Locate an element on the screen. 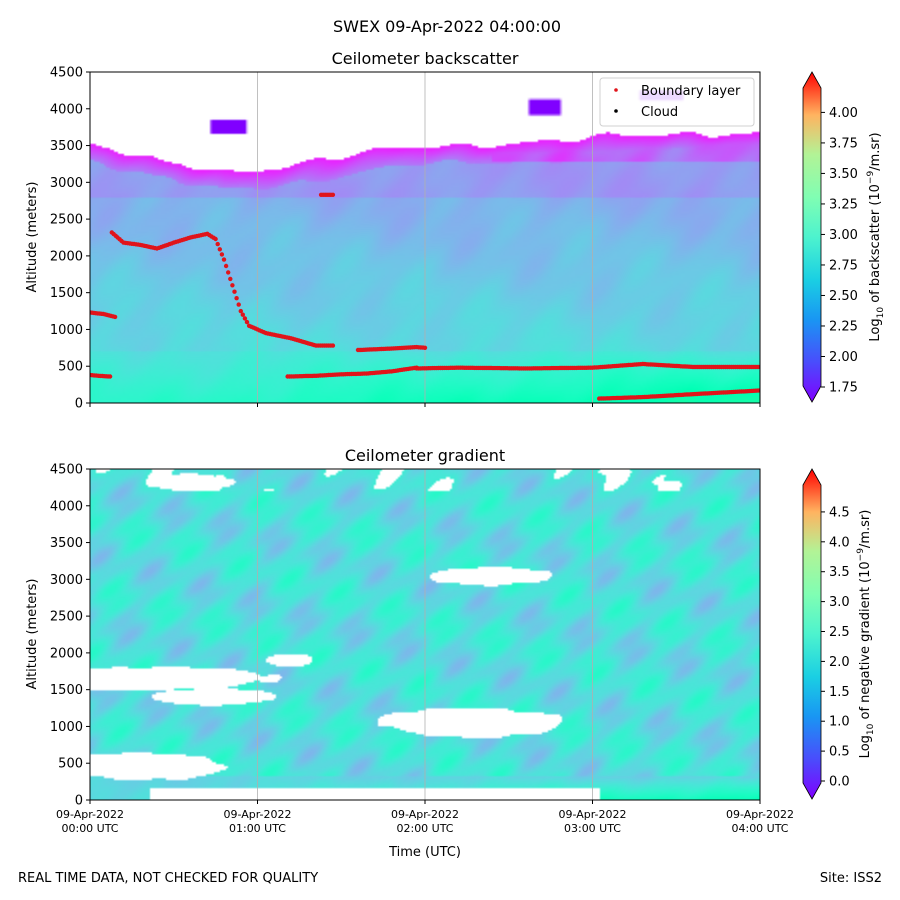 The width and height of the screenshot is (900, 900). x-tick-label: 09-Apr-2022 04:00 UTC is located at coordinates (760, 821).